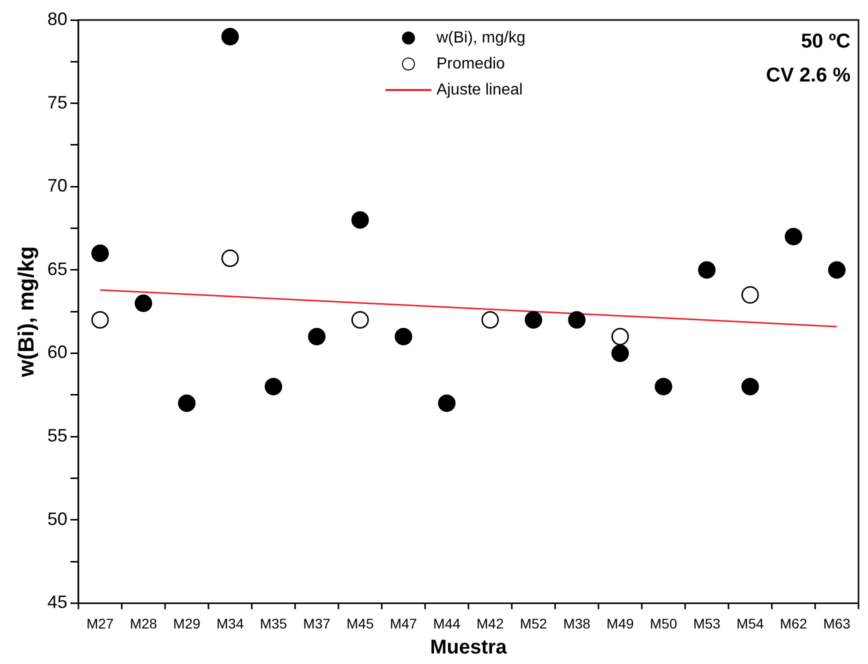 This screenshot has width=868, height=664. Describe the element at coordinates (57, 268) in the screenshot. I see `y-tick-label: 65` at that location.